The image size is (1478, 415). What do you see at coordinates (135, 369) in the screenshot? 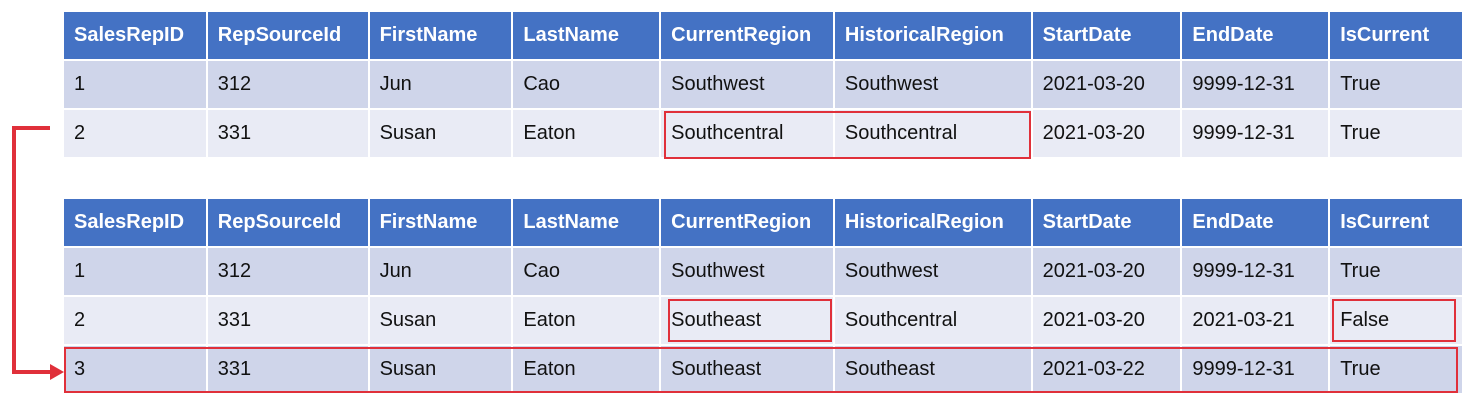
I see `table-cell: 3` at bounding box center [135, 369].